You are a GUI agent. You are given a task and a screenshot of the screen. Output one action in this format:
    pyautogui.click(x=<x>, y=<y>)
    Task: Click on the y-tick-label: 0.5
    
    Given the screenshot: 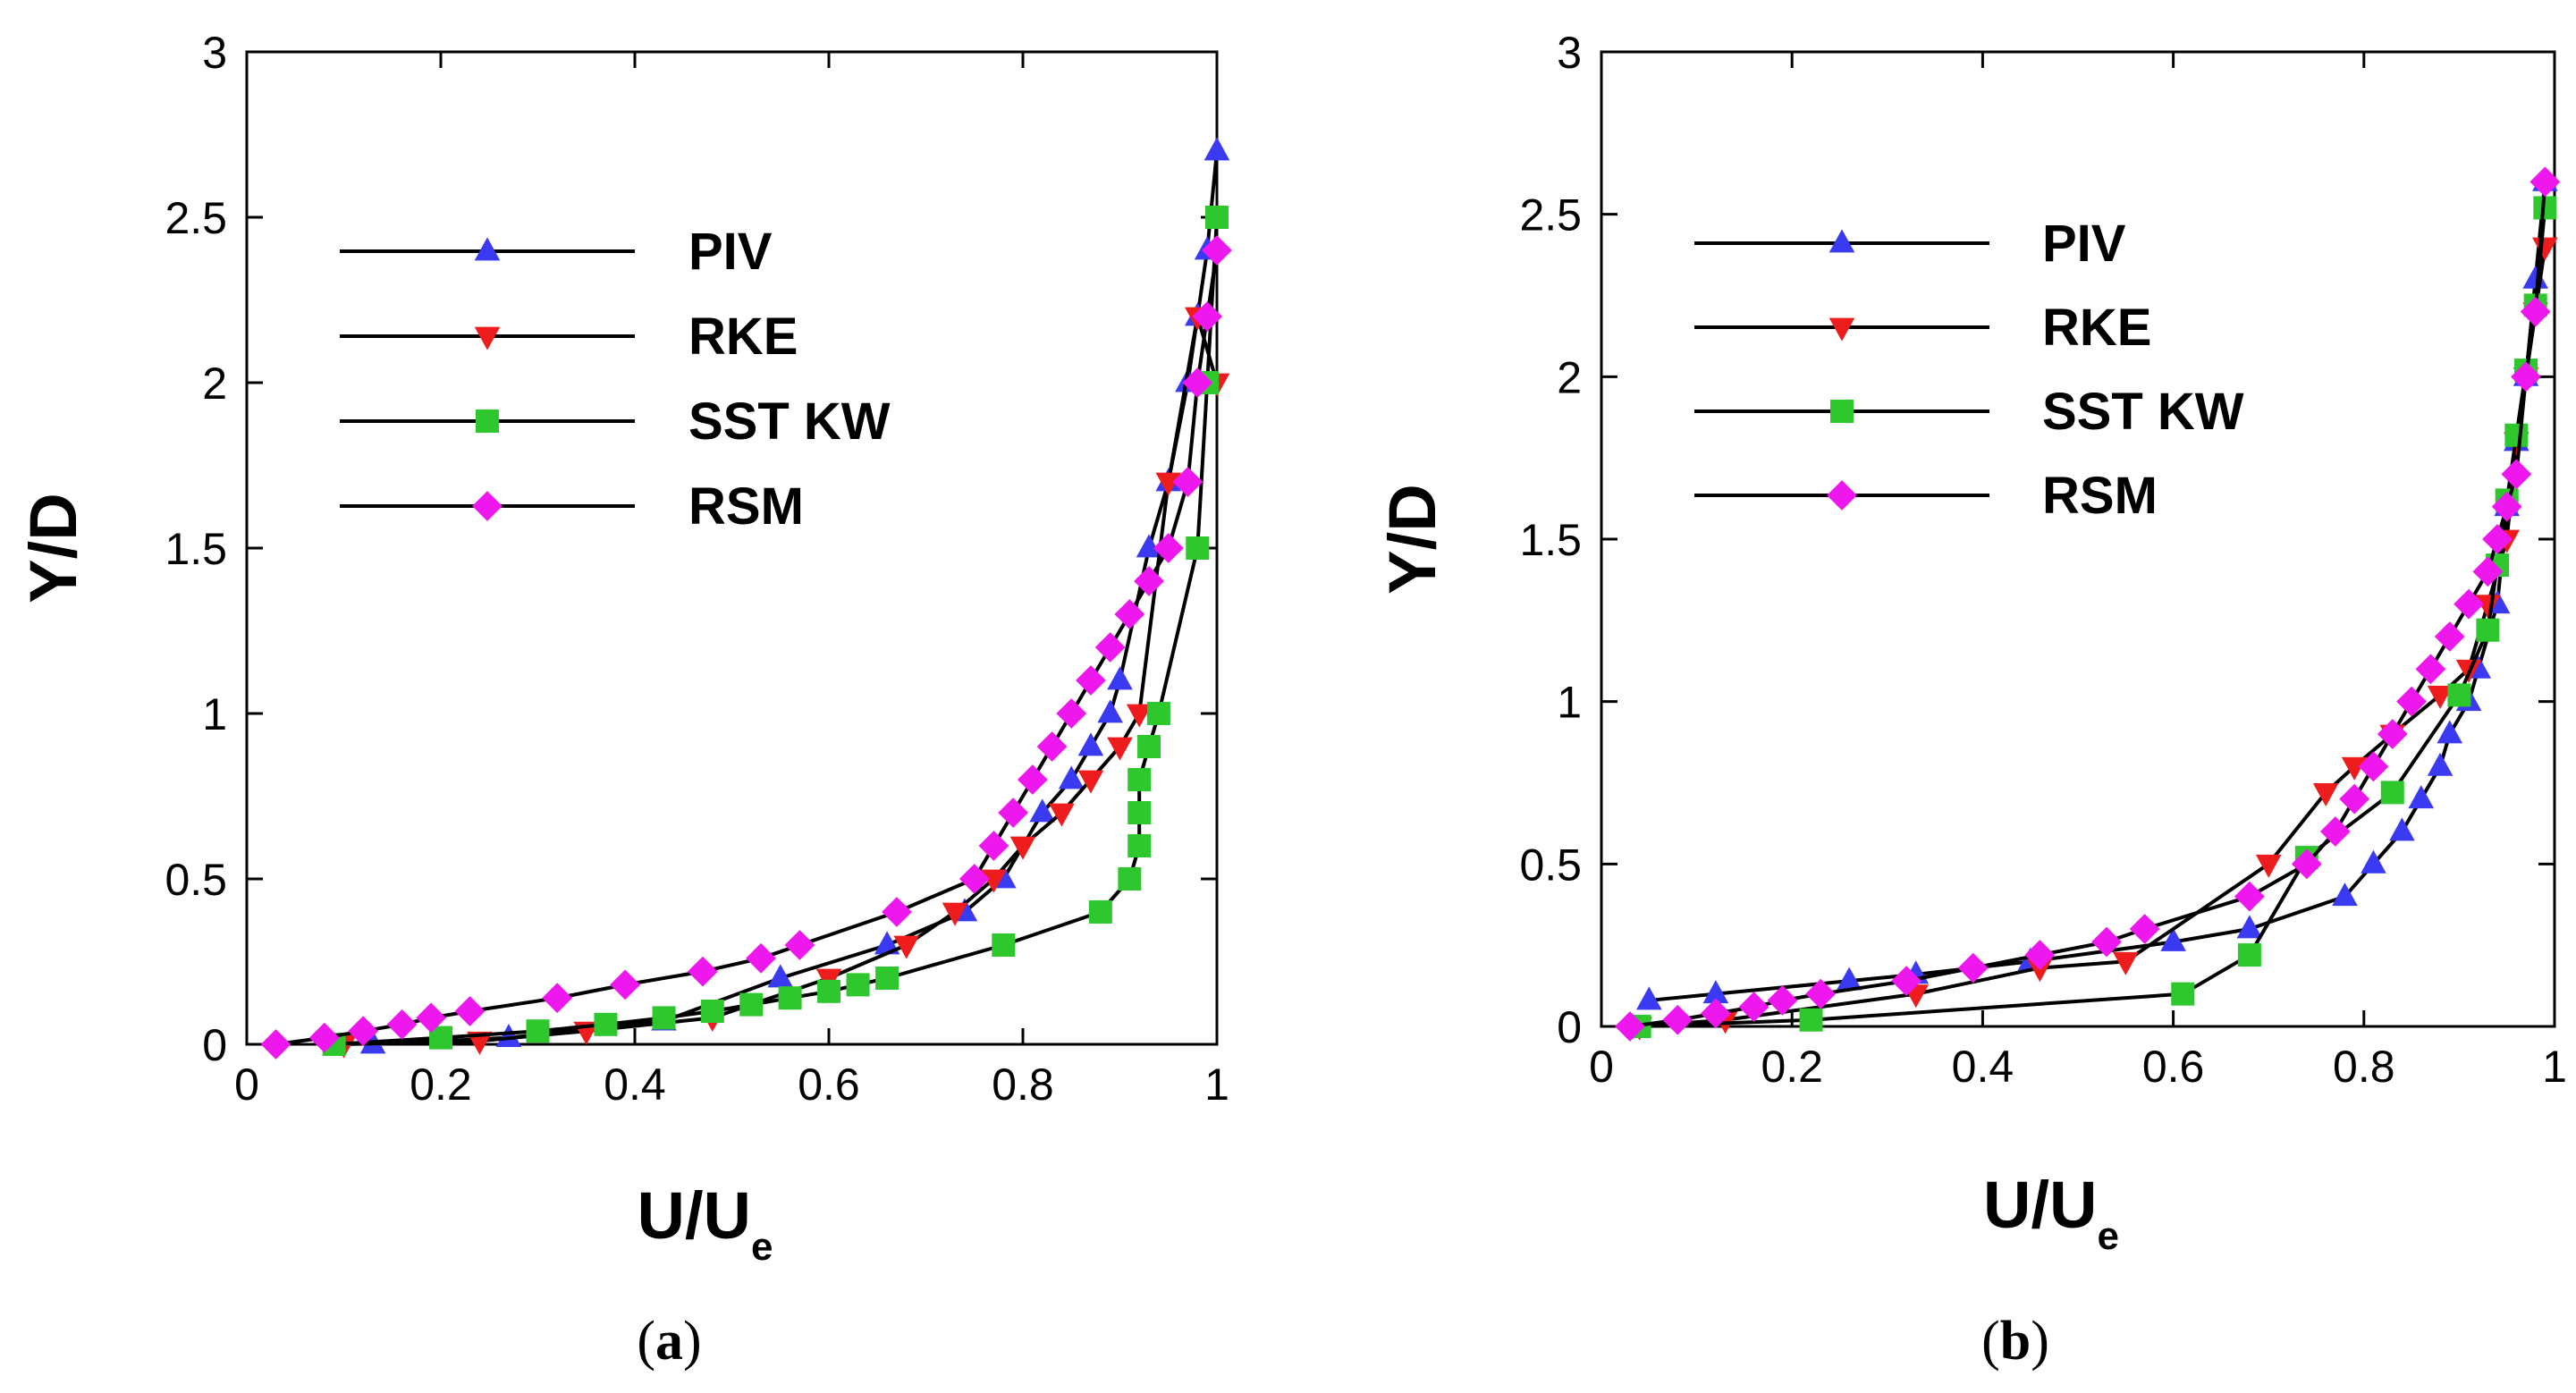 What is the action you would take?
    pyautogui.click(x=1550, y=865)
    